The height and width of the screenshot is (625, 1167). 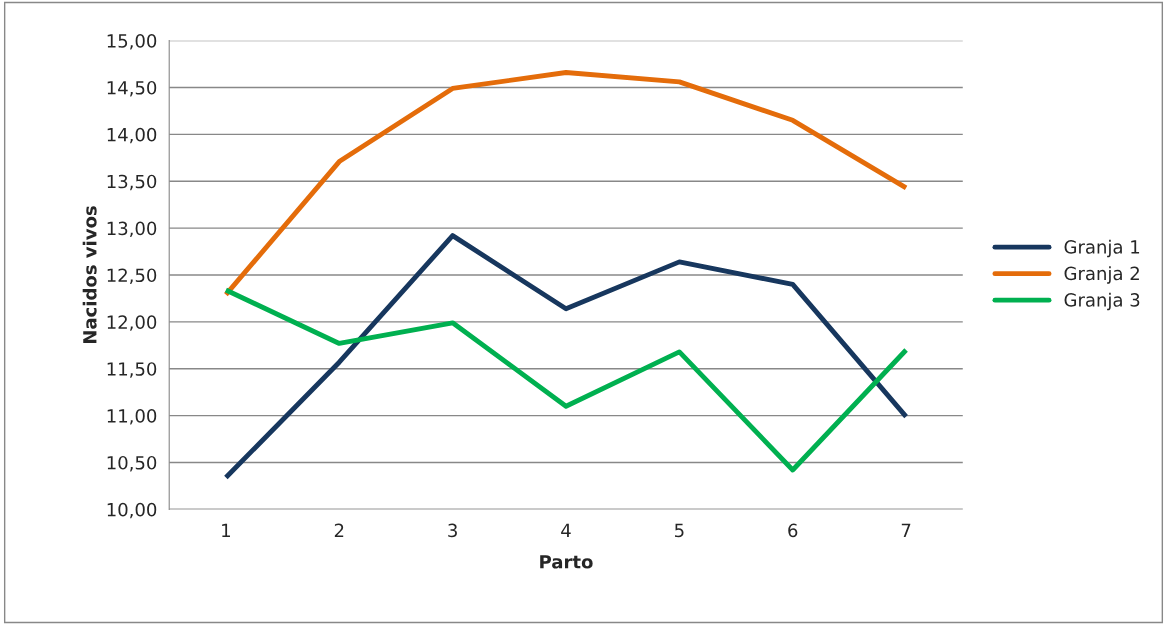 I want to click on y-axis-title: Nacidos vivos, so click(x=89, y=275).